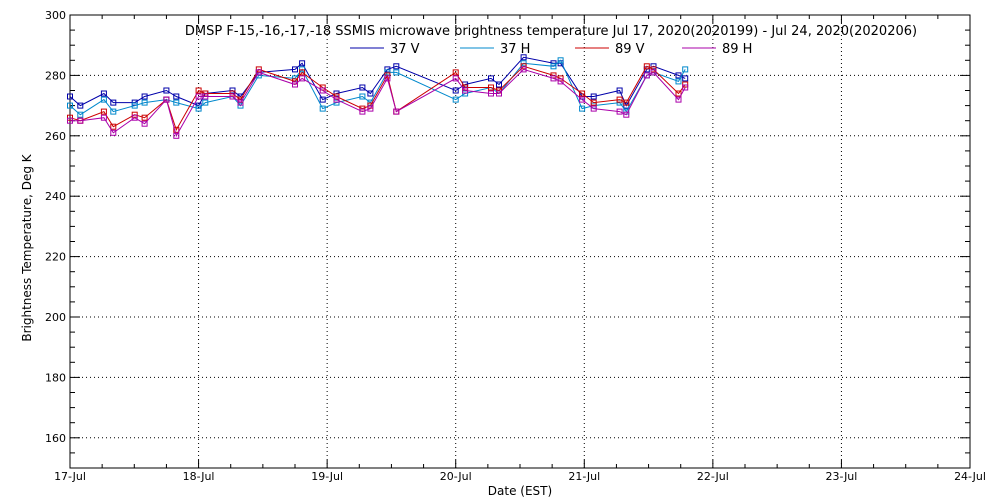 This screenshot has height=500, width=1000. Describe the element at coordinates (551, 49) in the screenshot. I see `legend: 37 V 37 H 89 V 89 H` at that location.